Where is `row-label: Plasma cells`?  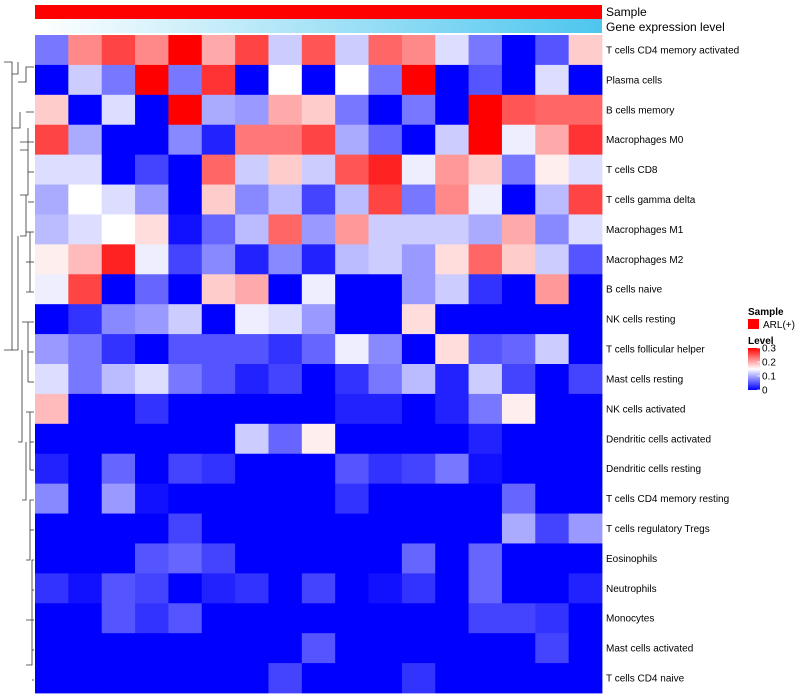
row-label: Plasma cells is located at coordinates (634, 80).